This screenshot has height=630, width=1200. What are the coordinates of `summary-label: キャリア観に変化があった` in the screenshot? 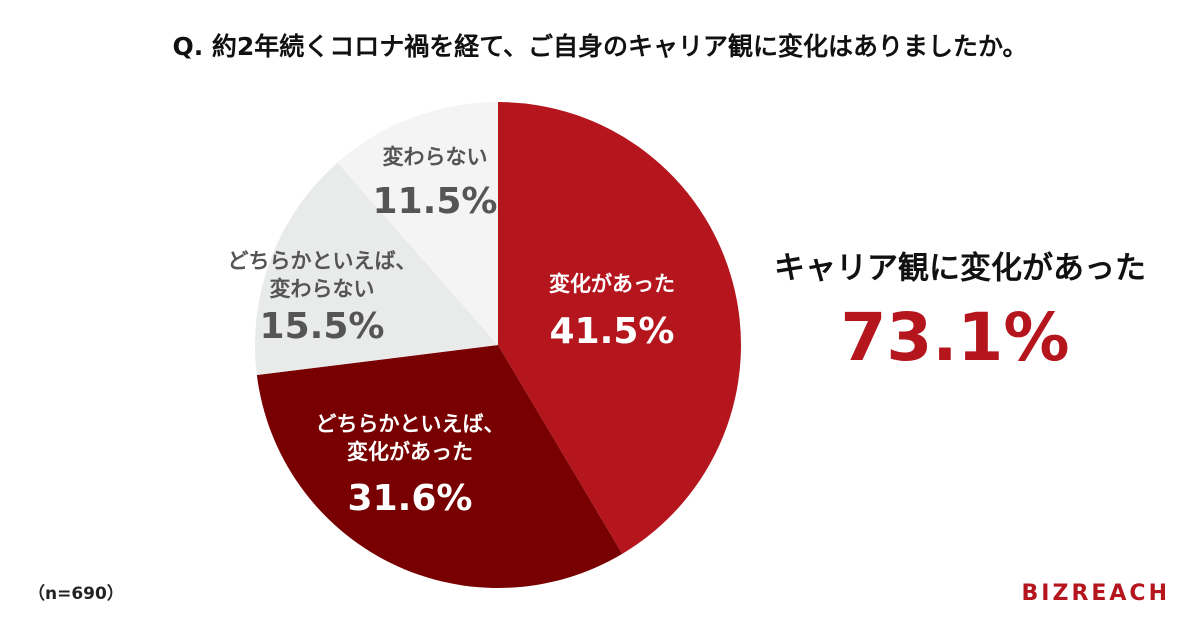 It's located at (960, 269).